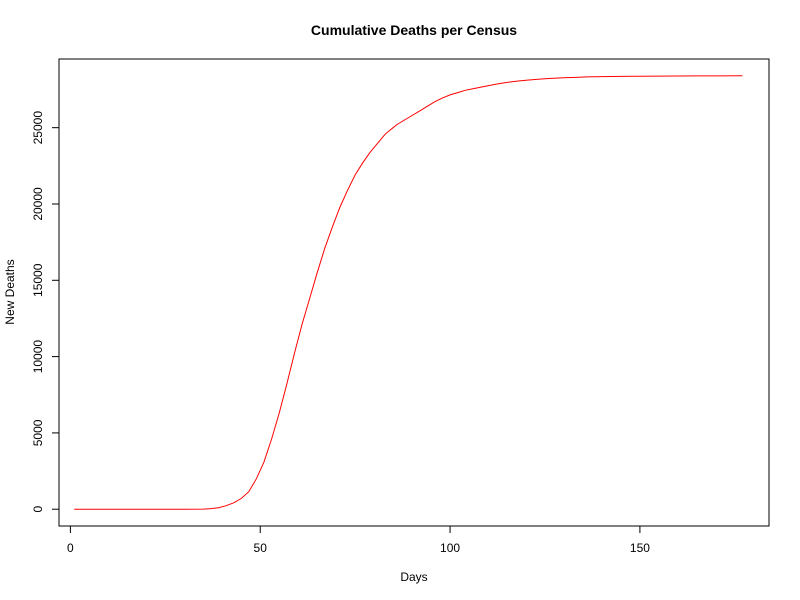 The image size is (800, 600). Describe the element at coordinates (38, 509) in the screenshot. I see `y-tick-label: 0` at that location.